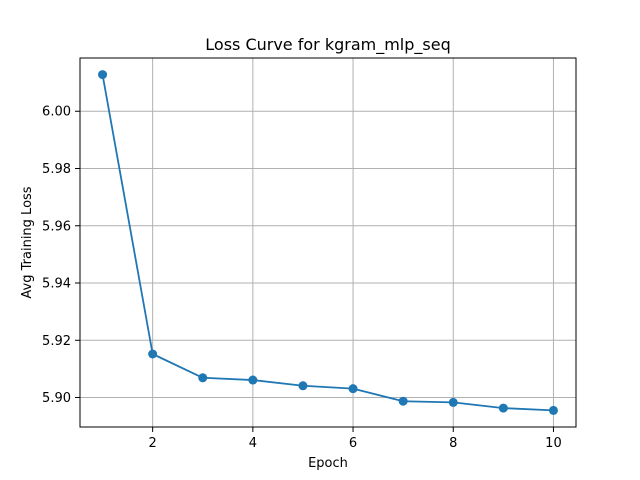  Describe the element at coordinates (453, 443) in the screenshot. I see `x-tick-label: 8` at that location.